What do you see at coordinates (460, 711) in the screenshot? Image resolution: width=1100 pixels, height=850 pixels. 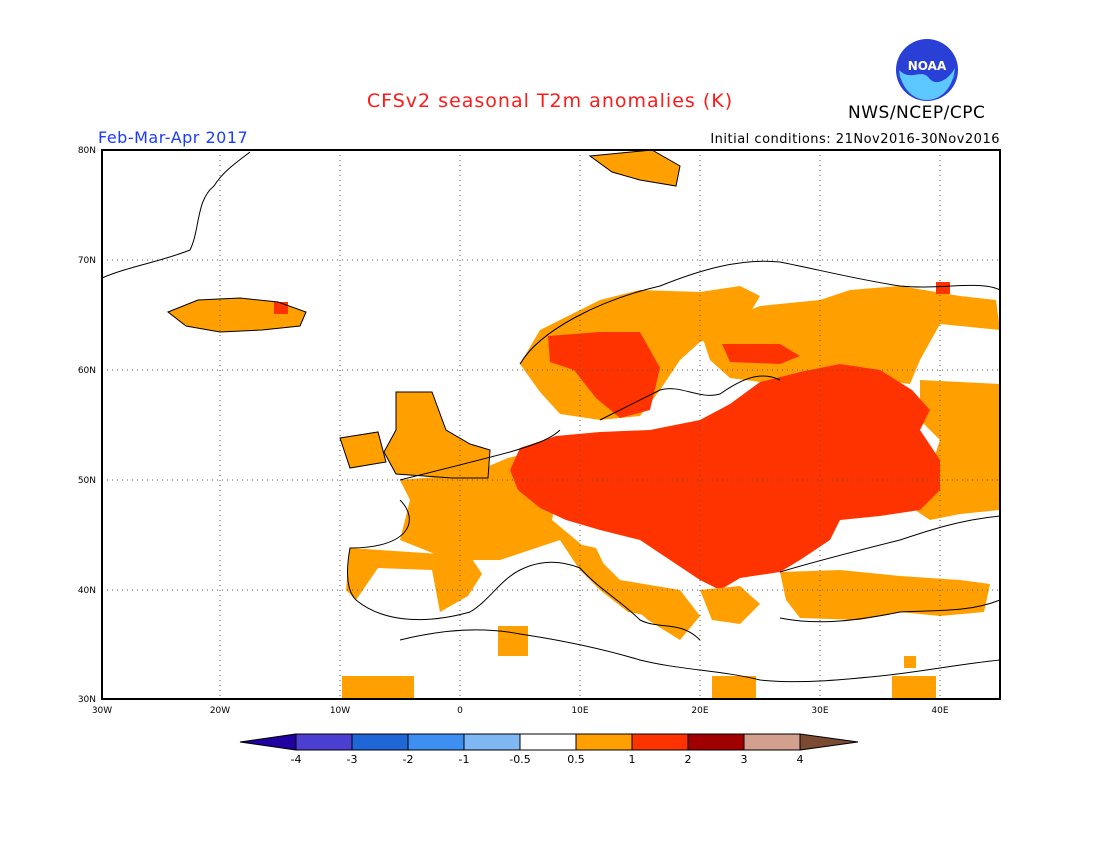 I see `lon-label: 0` at bounding box center [460, 711].